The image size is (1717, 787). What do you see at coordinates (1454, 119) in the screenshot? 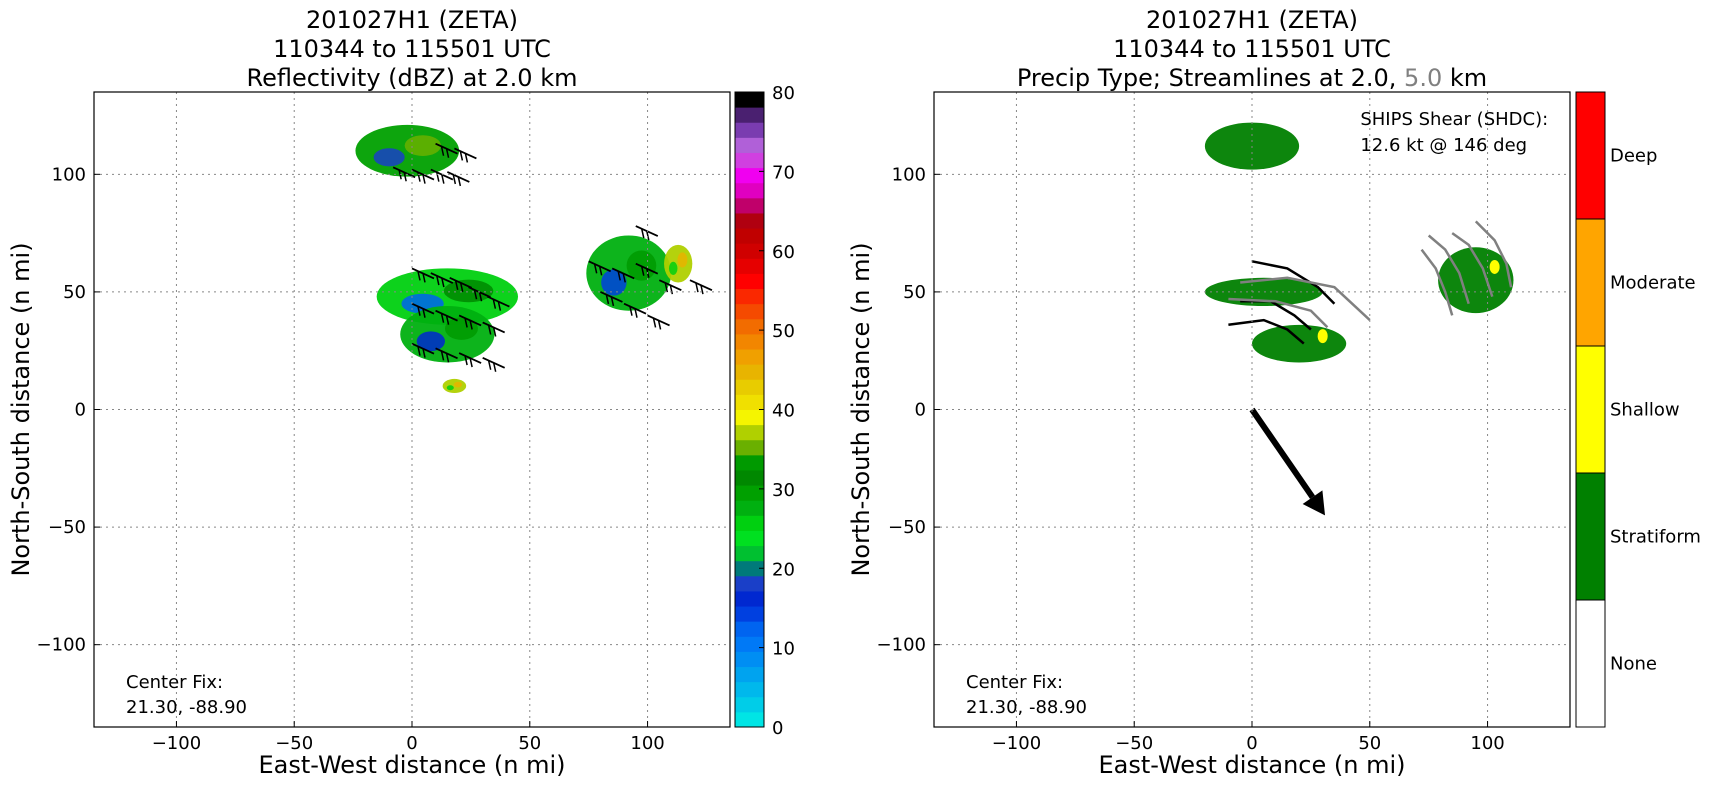
I see `ships-shear-label: SHIPS Shear (SHDC):` at bounding box center [1454, 119].